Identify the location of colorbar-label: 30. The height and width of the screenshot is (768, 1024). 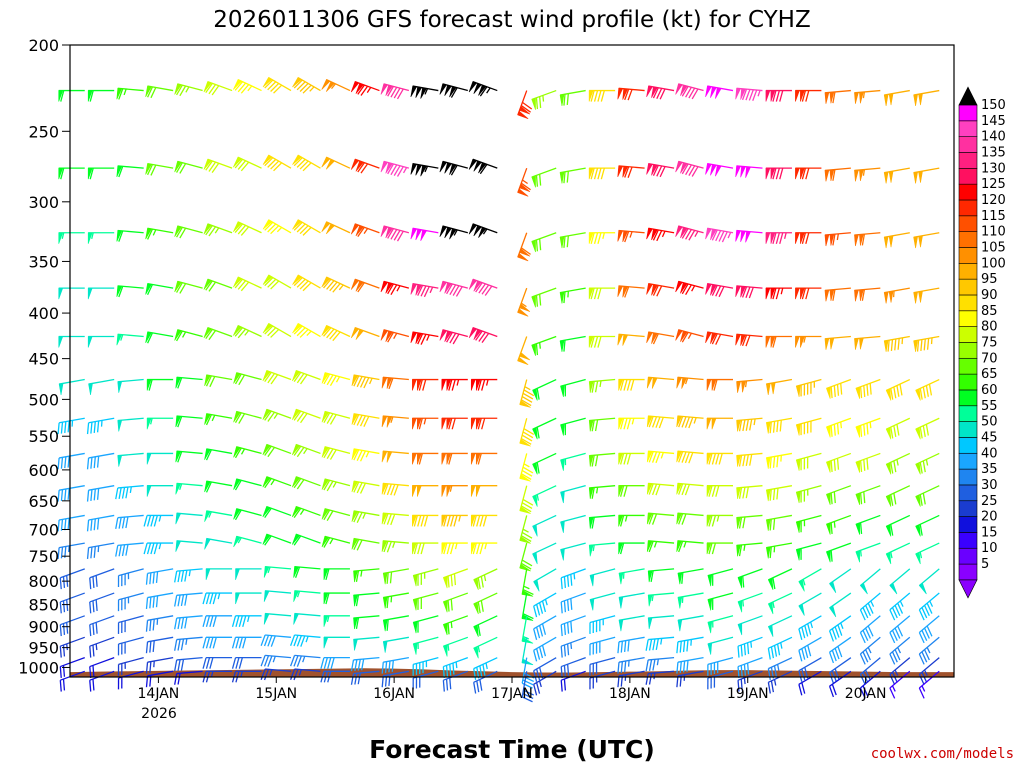
(989, 485).